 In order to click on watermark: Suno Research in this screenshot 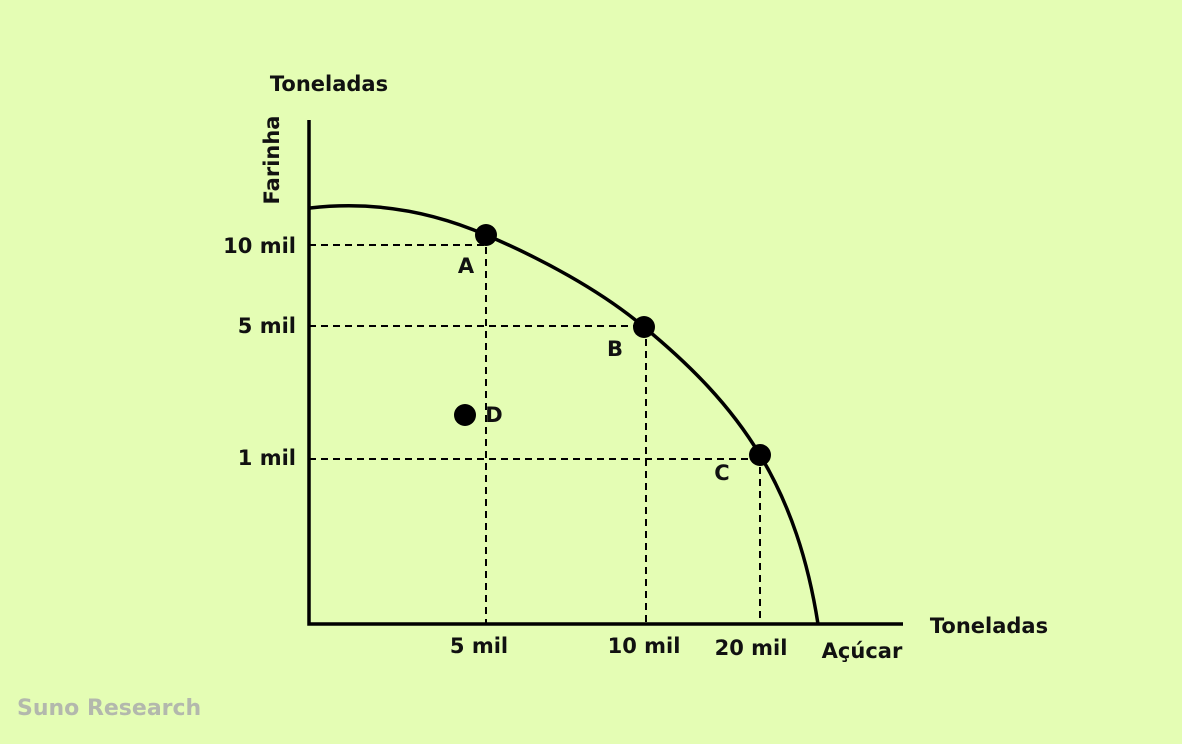, I will do `click(109, 708)`.